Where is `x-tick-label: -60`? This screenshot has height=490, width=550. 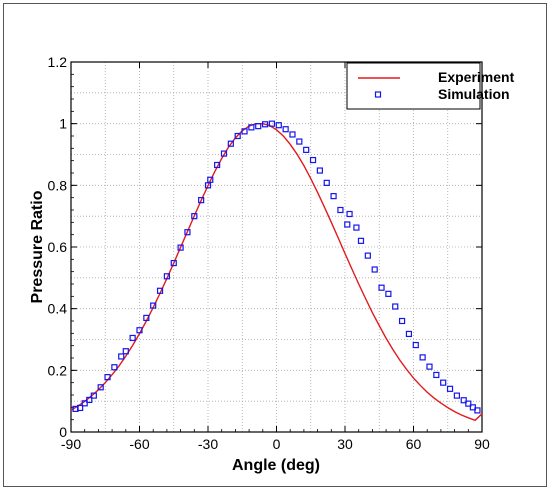 x-tick-label: -60 is located at coordinates (139, 444).